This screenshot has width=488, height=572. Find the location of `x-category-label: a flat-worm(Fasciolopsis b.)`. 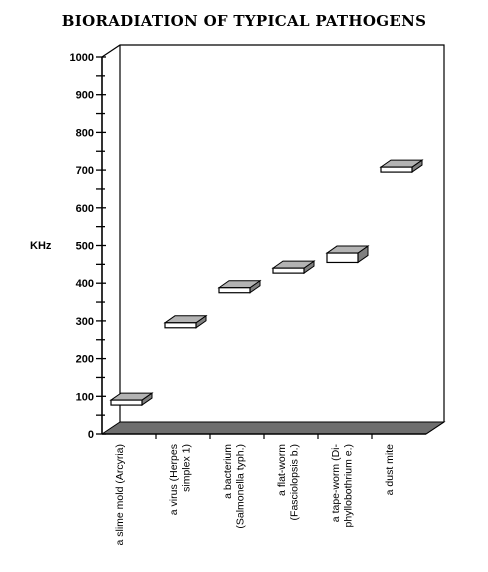

x-category-label: a flat-worm(Fasciolopsis b.) is located at coordinates (288, 482).